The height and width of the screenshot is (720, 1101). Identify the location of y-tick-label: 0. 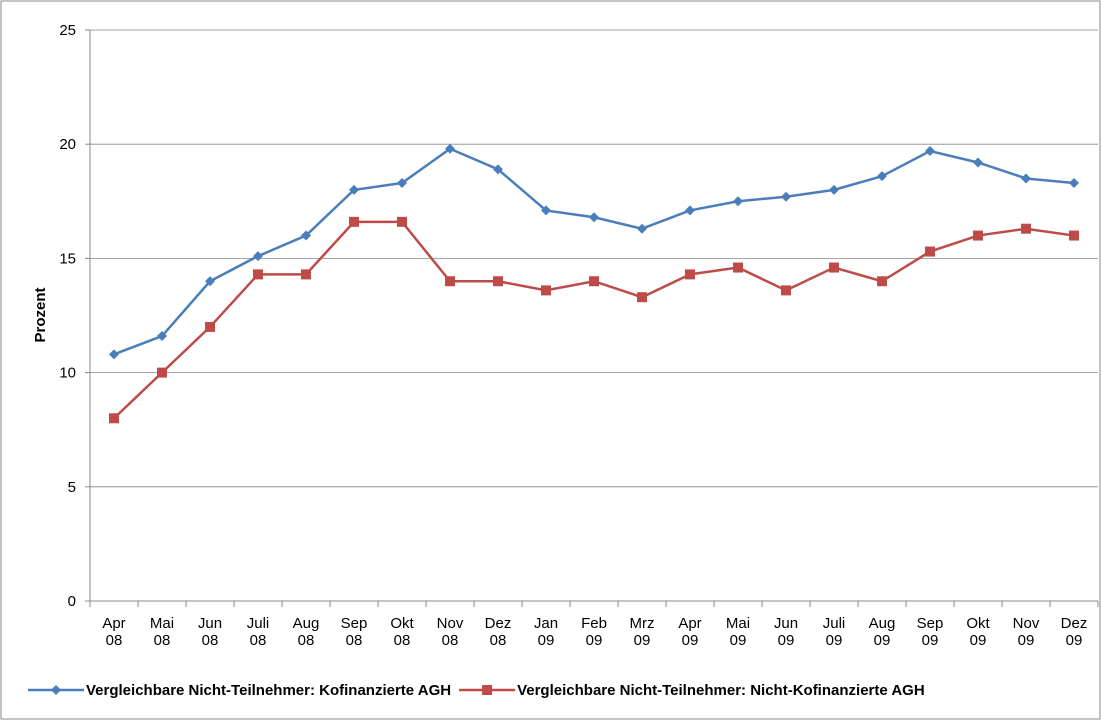
(72, 601).